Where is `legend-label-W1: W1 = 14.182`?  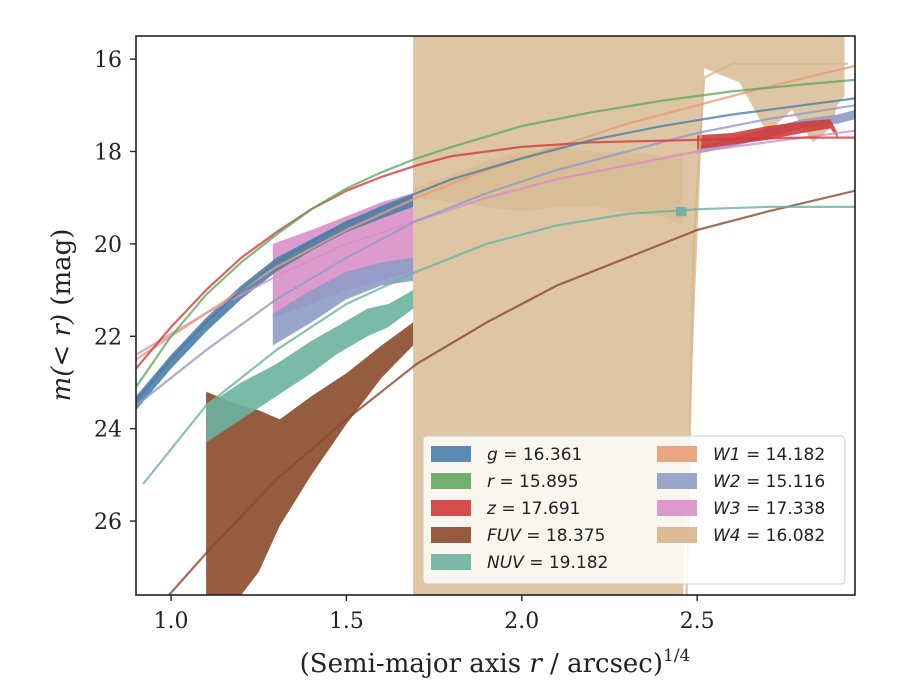
legend-label-W1: W1 = 14.182 is located at coordinates (769, 455).